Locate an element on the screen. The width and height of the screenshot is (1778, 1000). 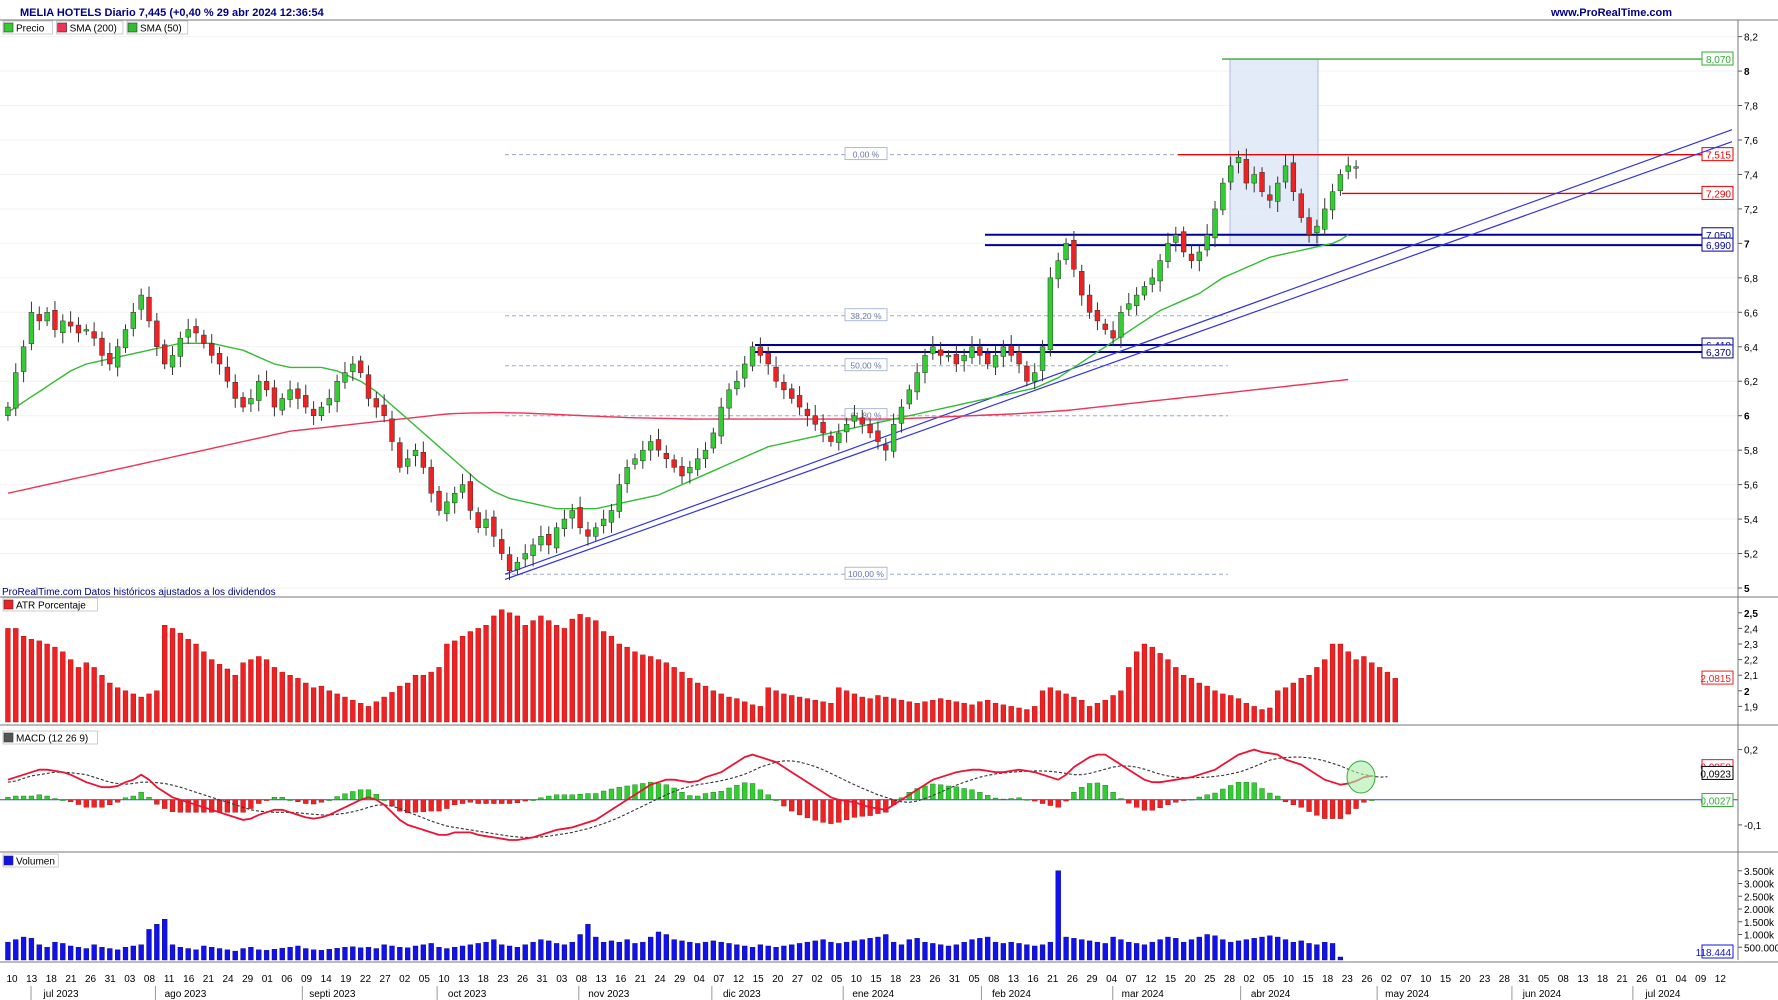
site-link: www.ProRealTime.com is located at coordinates (1611, 13).